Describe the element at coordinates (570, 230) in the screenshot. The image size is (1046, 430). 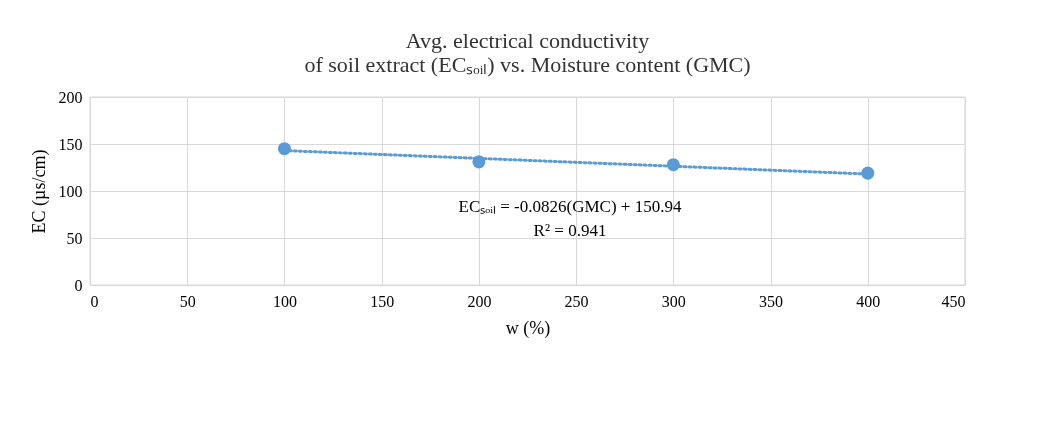
I see `annotation: R² = 0.941` at that location.